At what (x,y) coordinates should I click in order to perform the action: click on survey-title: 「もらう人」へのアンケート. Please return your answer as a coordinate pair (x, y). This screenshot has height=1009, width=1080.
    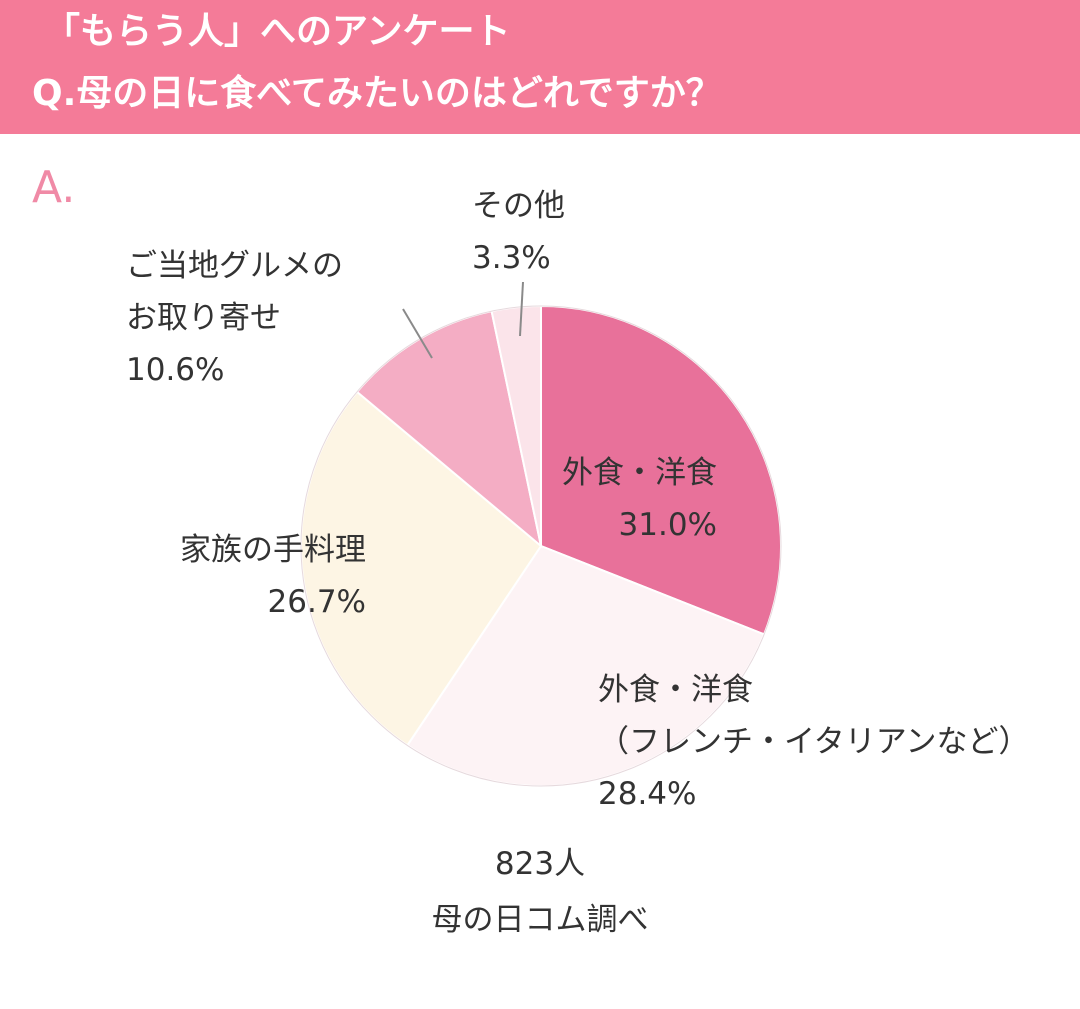
    Looking at the image, I should click on (277, 31).